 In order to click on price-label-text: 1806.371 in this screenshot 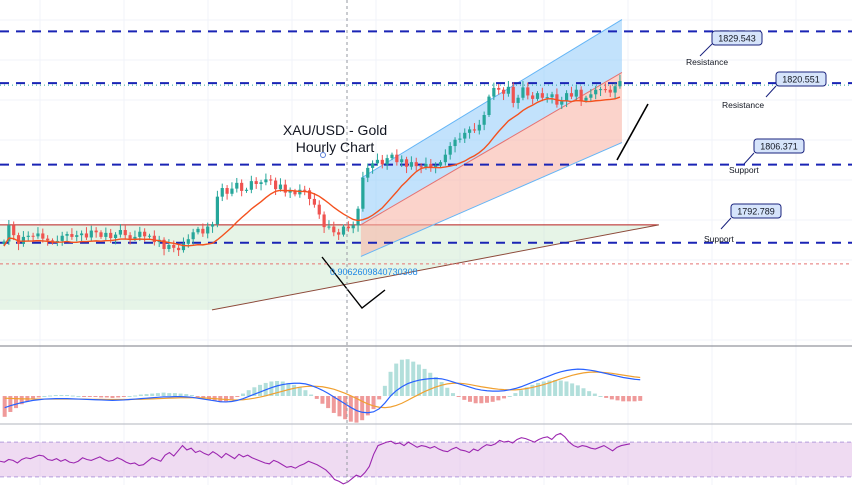, I will do `click(779, 147)`.